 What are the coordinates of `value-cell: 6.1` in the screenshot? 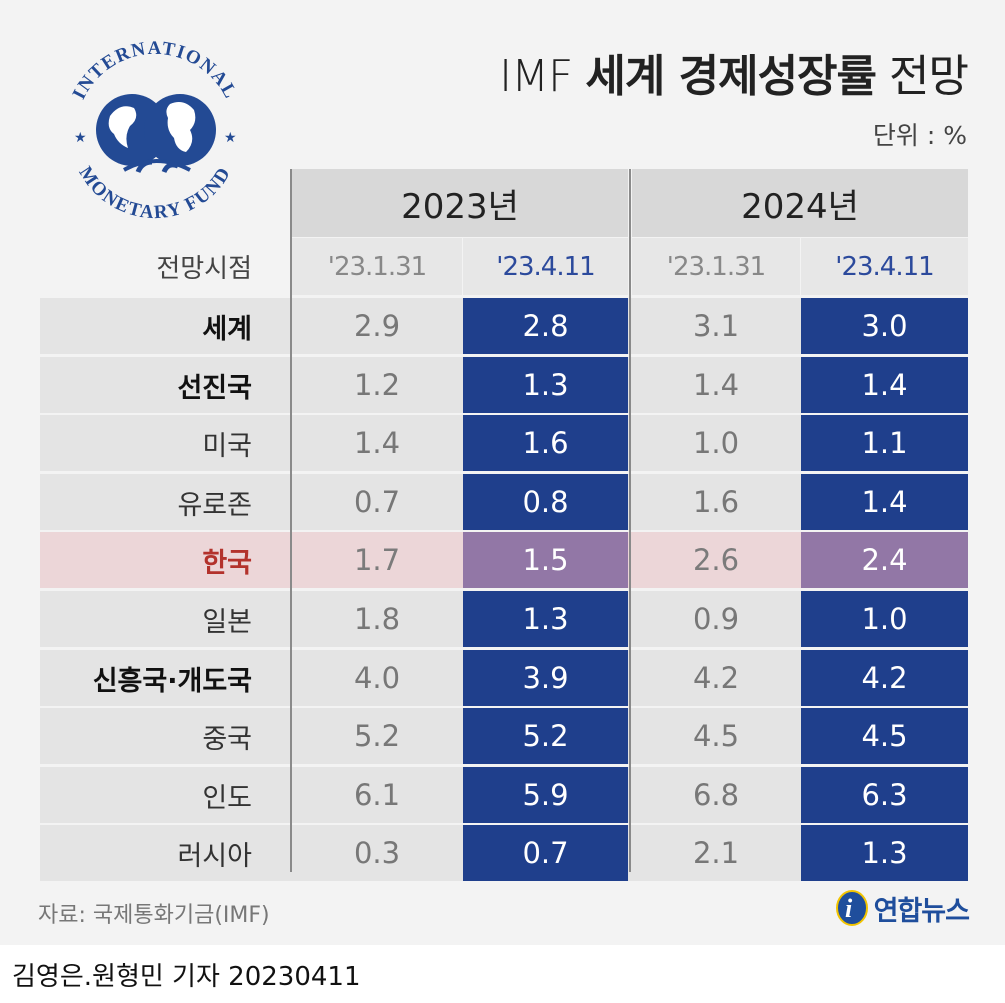 It's located at (377, 795).